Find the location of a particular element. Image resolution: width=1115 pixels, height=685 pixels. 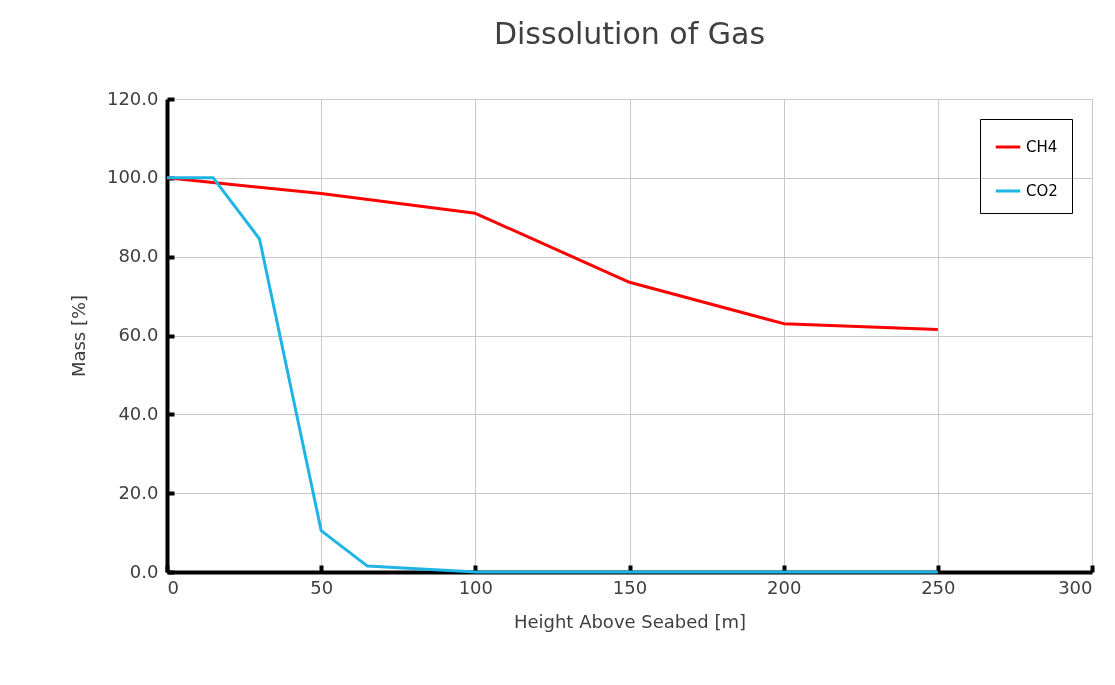

x-axis-title: Height Above Seabed [m] is located at coordinates (630, 621).